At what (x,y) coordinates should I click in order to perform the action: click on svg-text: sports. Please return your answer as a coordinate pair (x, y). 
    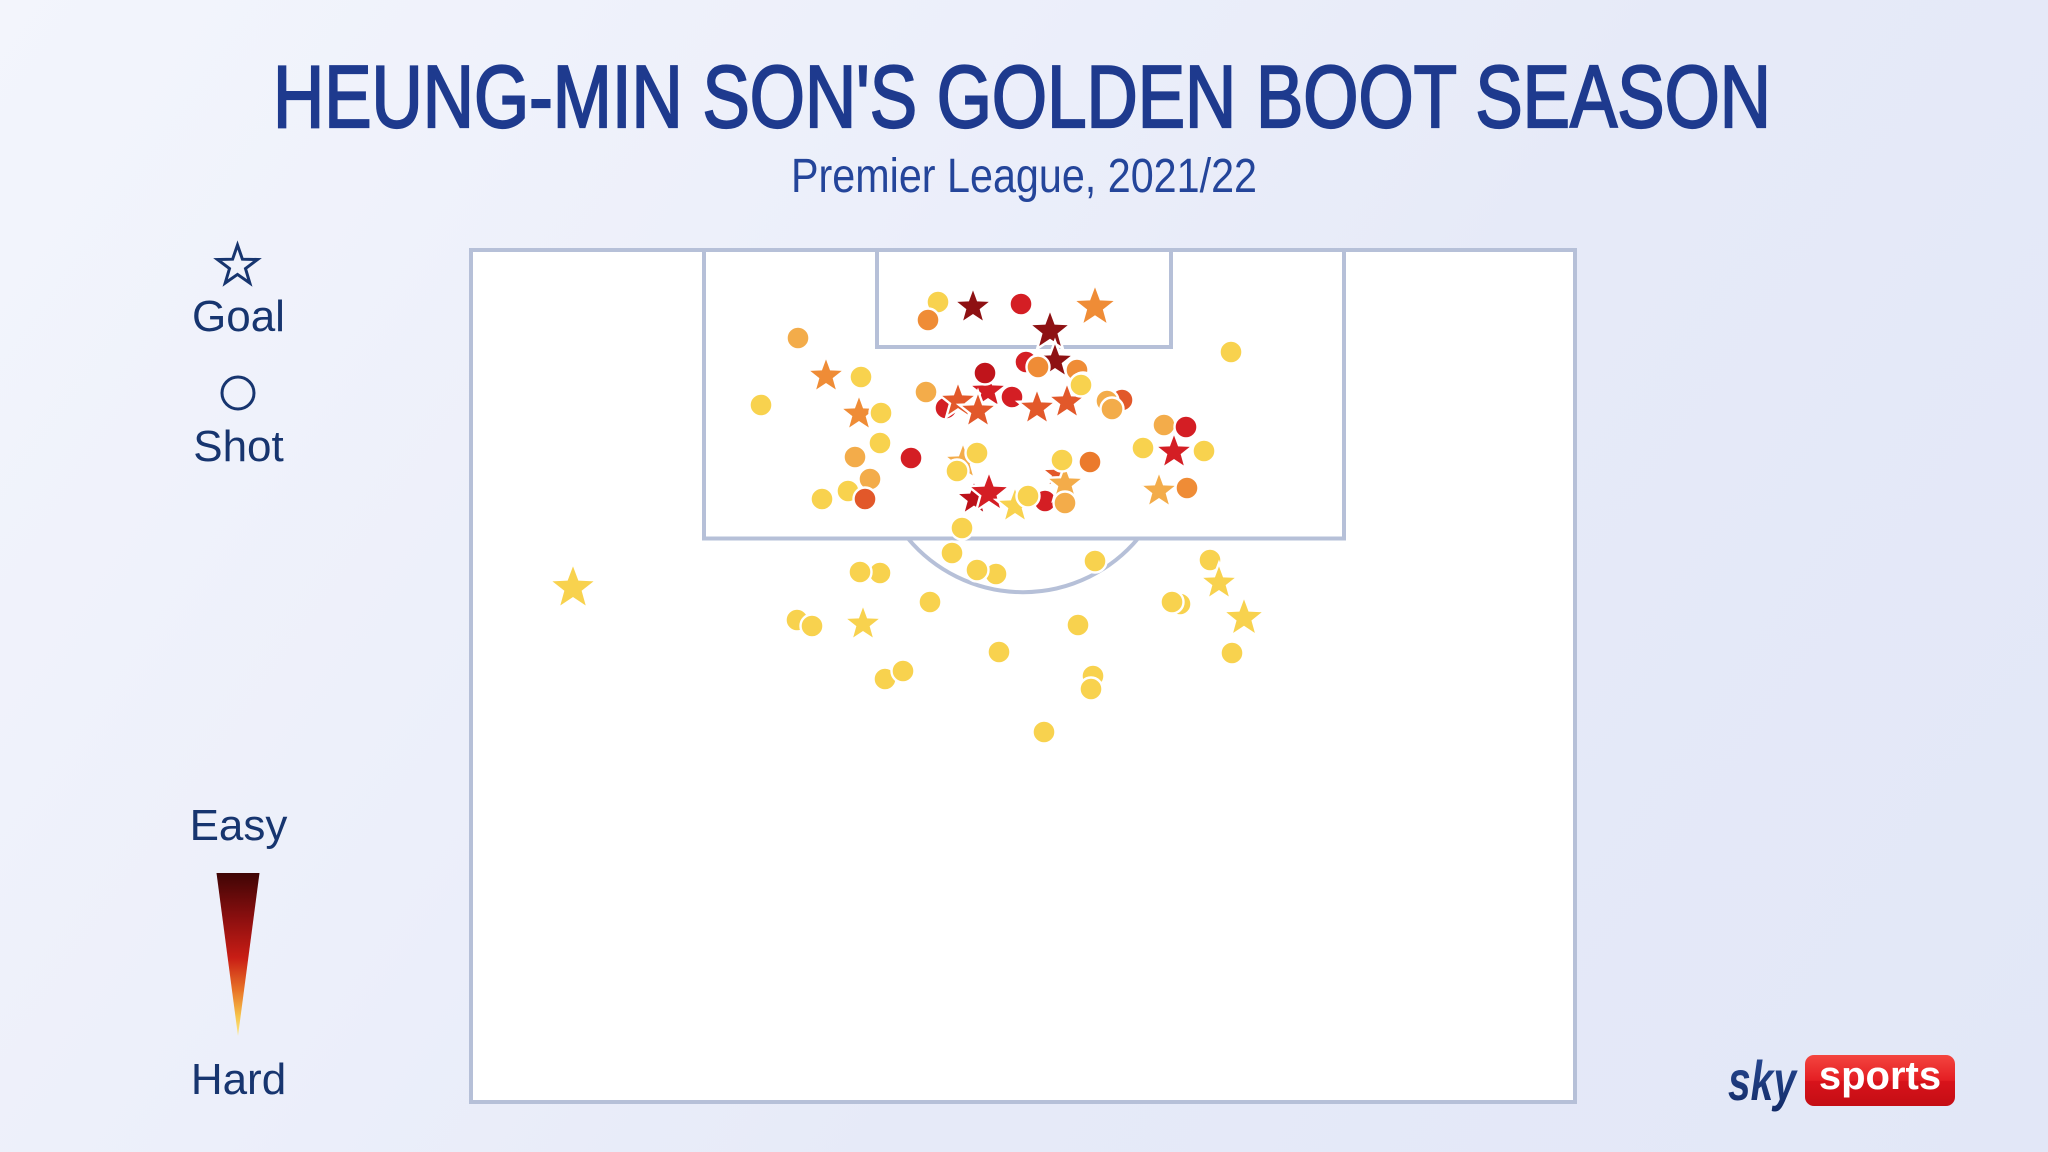
    Looking at the image, I should click on (1880, 1076).